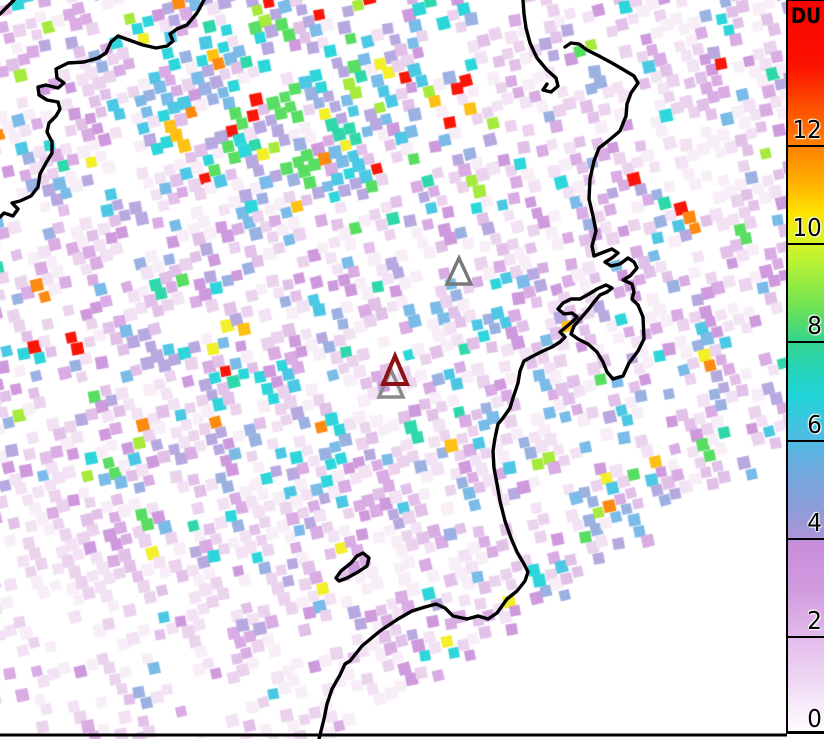 Image resolution: width=824 pixels, height=739 pixels. What do you see at coordinates (807, 227) in the screenshot?
I see `colorbar-tick-label: 10` at bounding box center [807, 227].